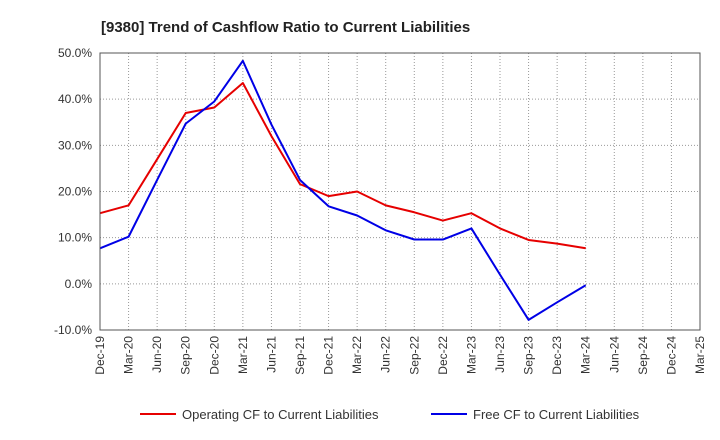  What do you see at coordinates (186, 355) in the screenshot?
I see `x-tick-label: Sep-20` at bounding box center [186, 355].